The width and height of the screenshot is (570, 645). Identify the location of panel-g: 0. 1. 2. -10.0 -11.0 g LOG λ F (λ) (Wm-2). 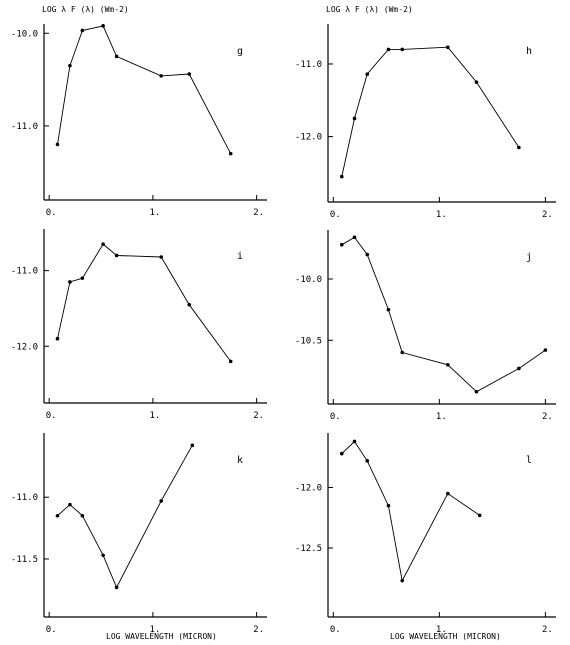
(139, 111).